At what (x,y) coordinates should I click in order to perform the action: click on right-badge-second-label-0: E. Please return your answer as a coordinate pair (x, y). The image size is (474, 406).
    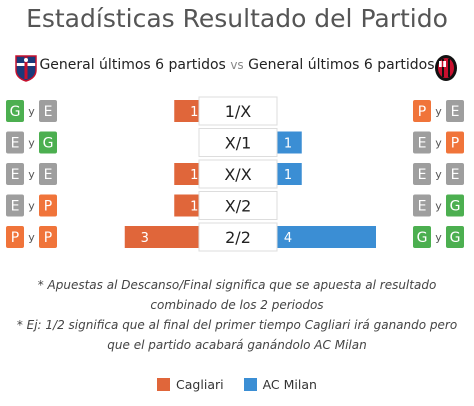
    Looking at the image, I should click on (455, 112).